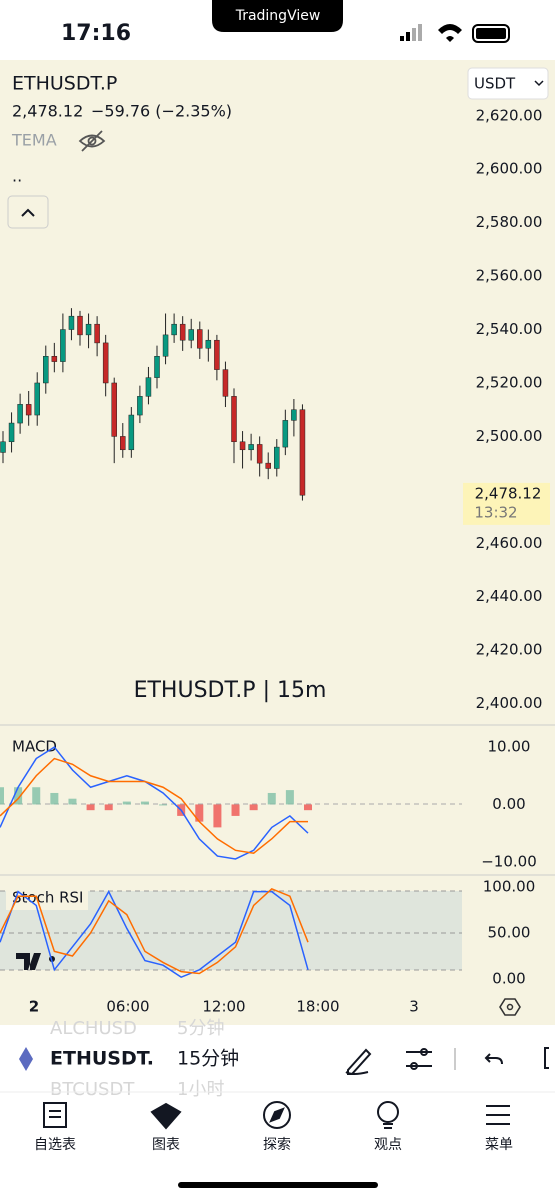  Describe the element at coordinates (539, 83) in the screenshot. I see `dropdown-icon` at that location.